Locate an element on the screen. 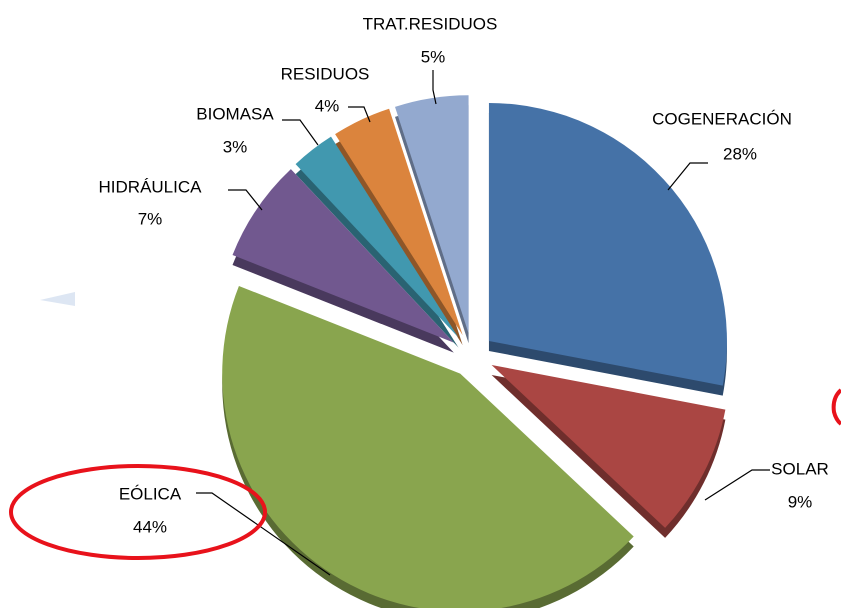 The width and height of the screenshot is (841, 608). category-label: SOLAR is located at coordinates (800, 468).